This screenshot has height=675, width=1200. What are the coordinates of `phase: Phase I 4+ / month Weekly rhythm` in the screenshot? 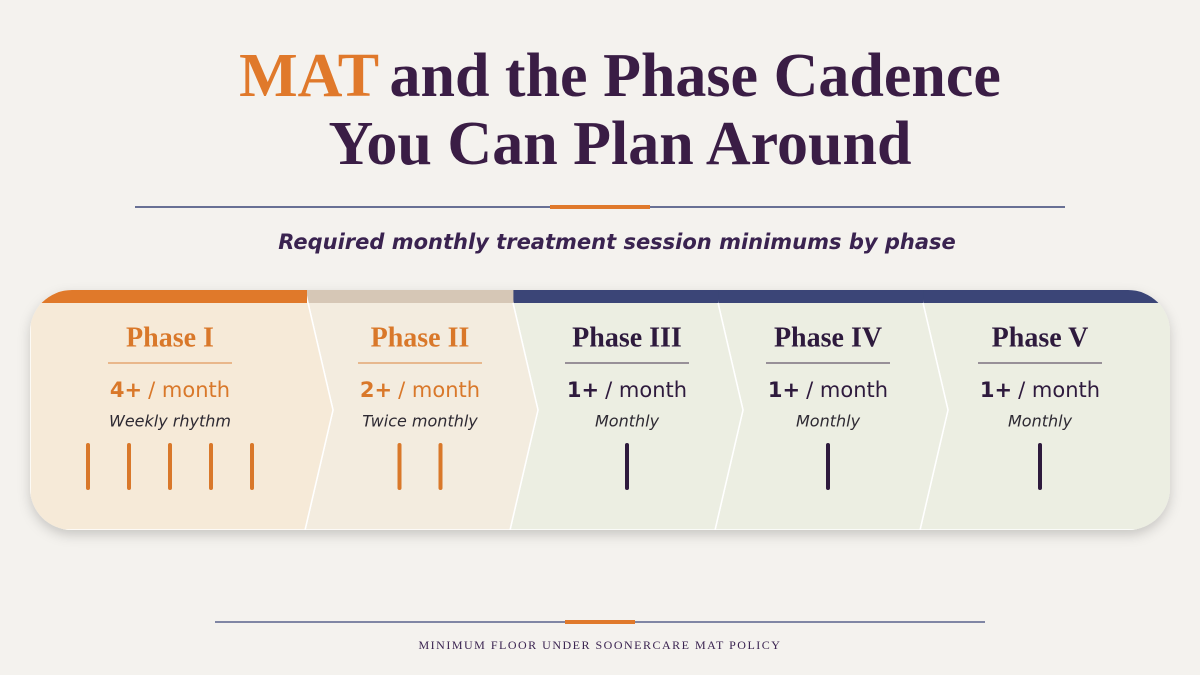 It's located at (170, 406).